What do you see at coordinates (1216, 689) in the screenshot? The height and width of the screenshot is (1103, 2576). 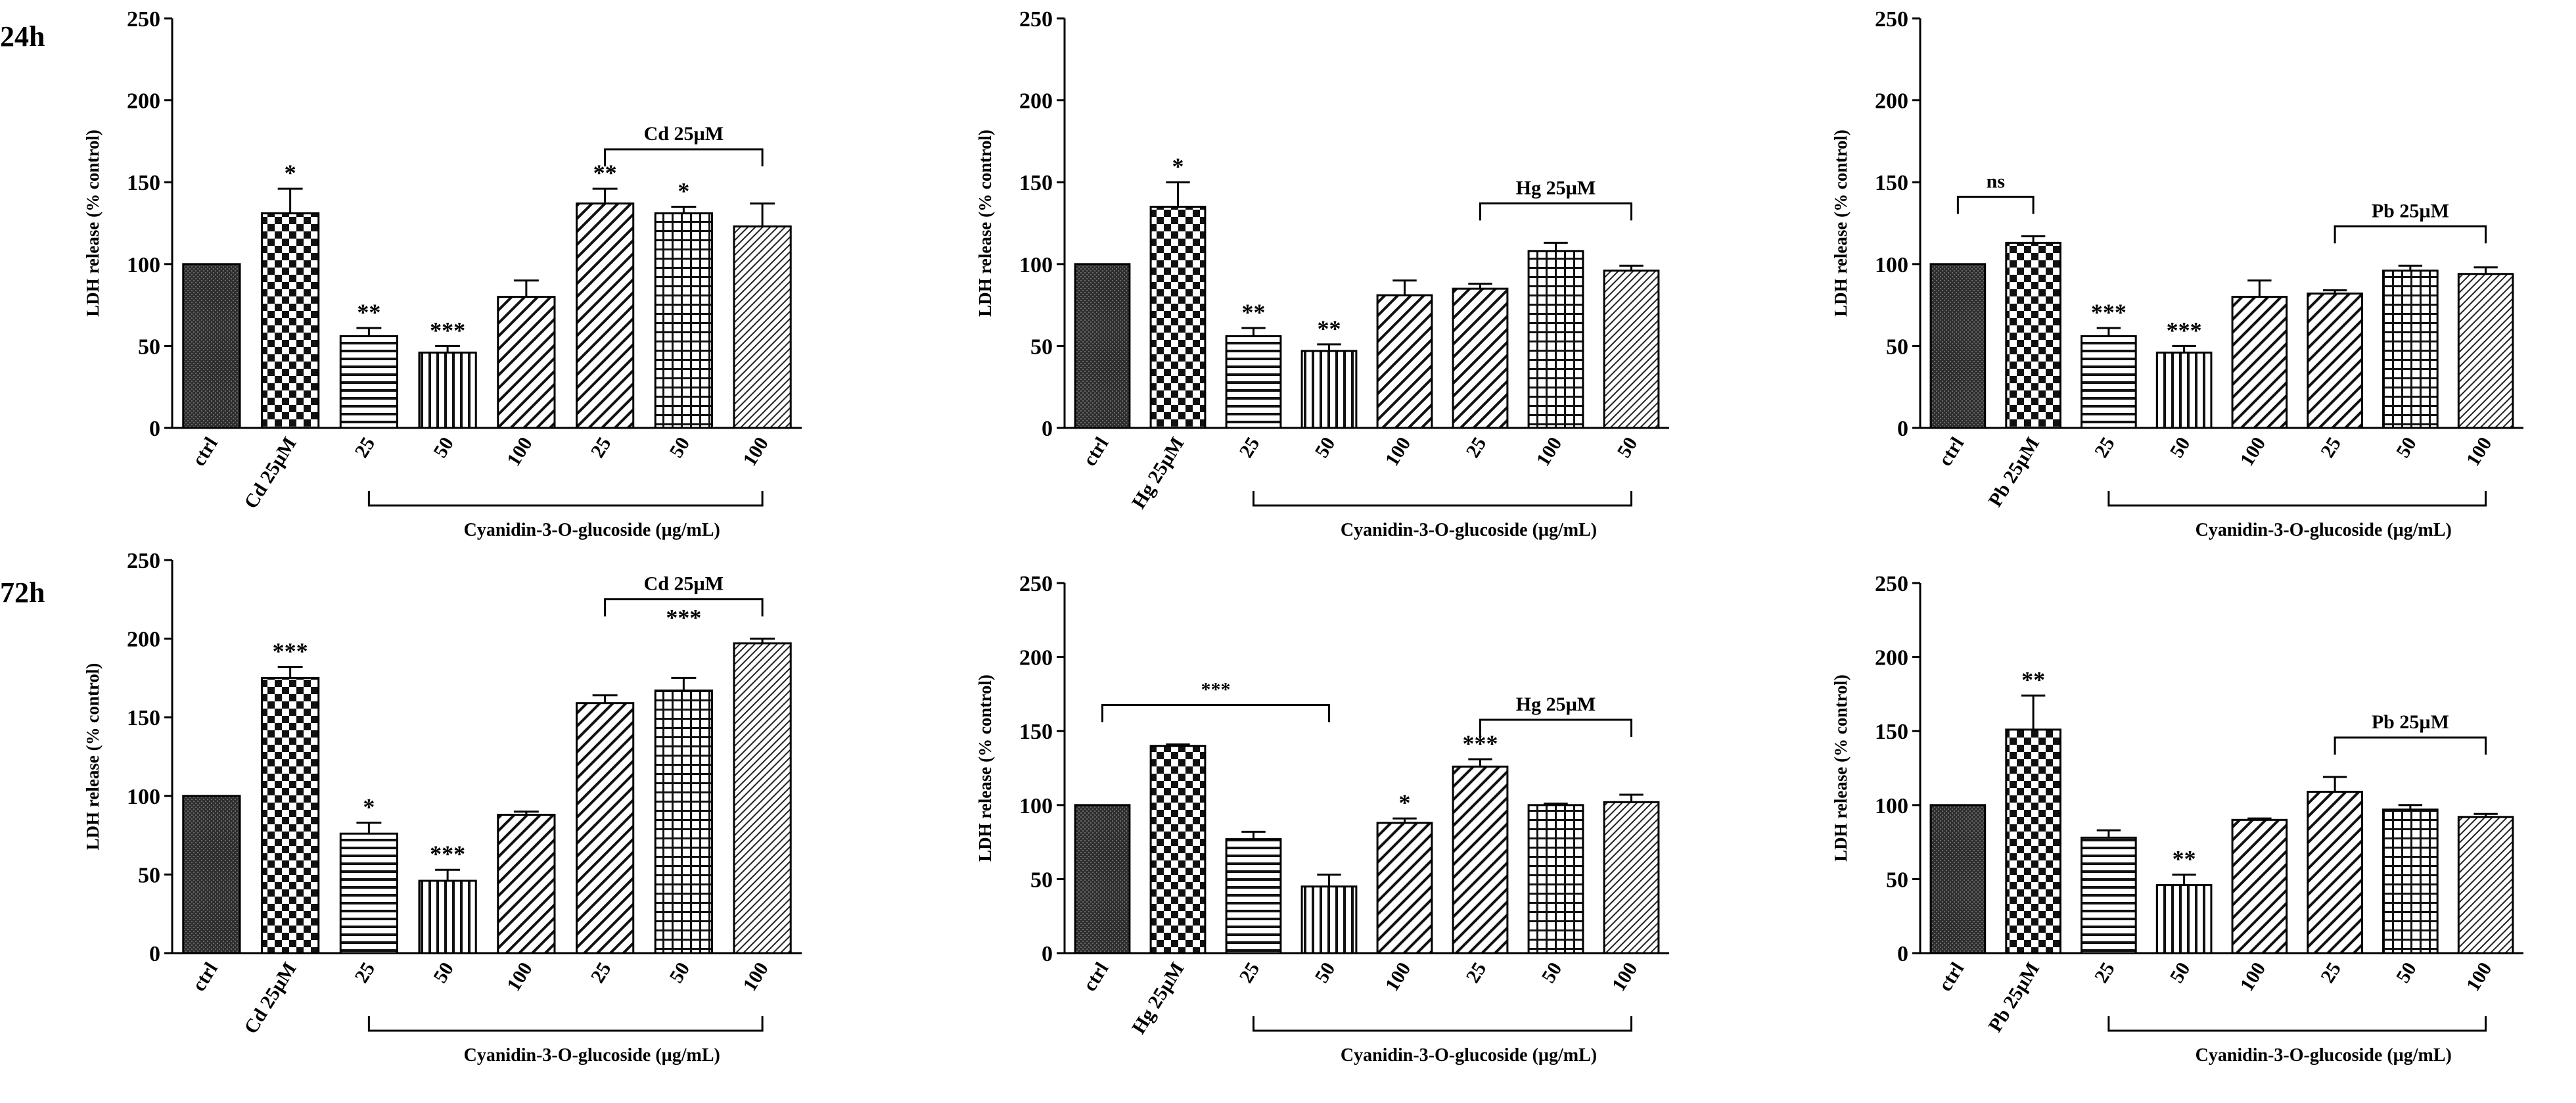 I see `bracket-label: ***` at bounding box center [1216, 689].